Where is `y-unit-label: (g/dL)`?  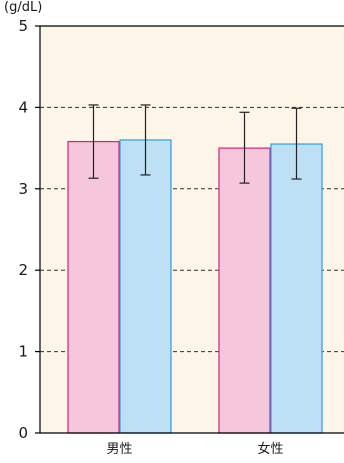 y-unit-label: (g/dL) is located at coordinates (23, 7).